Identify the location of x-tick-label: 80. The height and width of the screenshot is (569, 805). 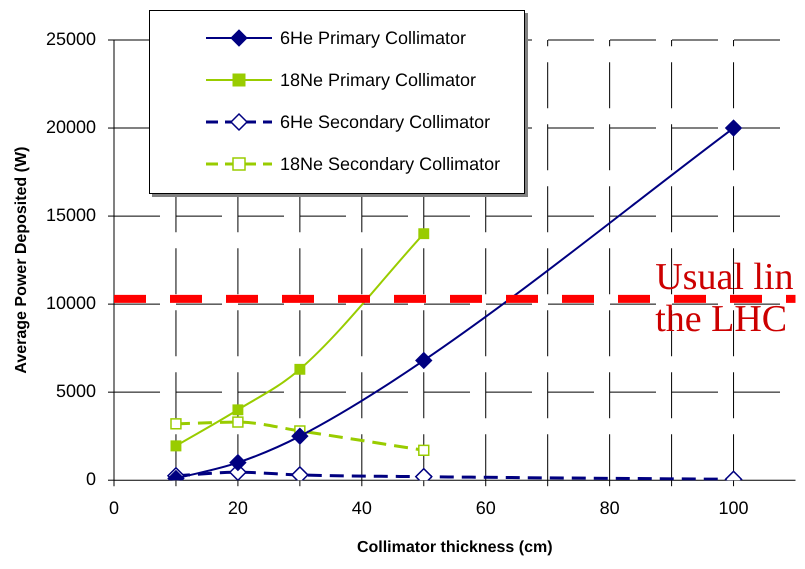
(610, 508).